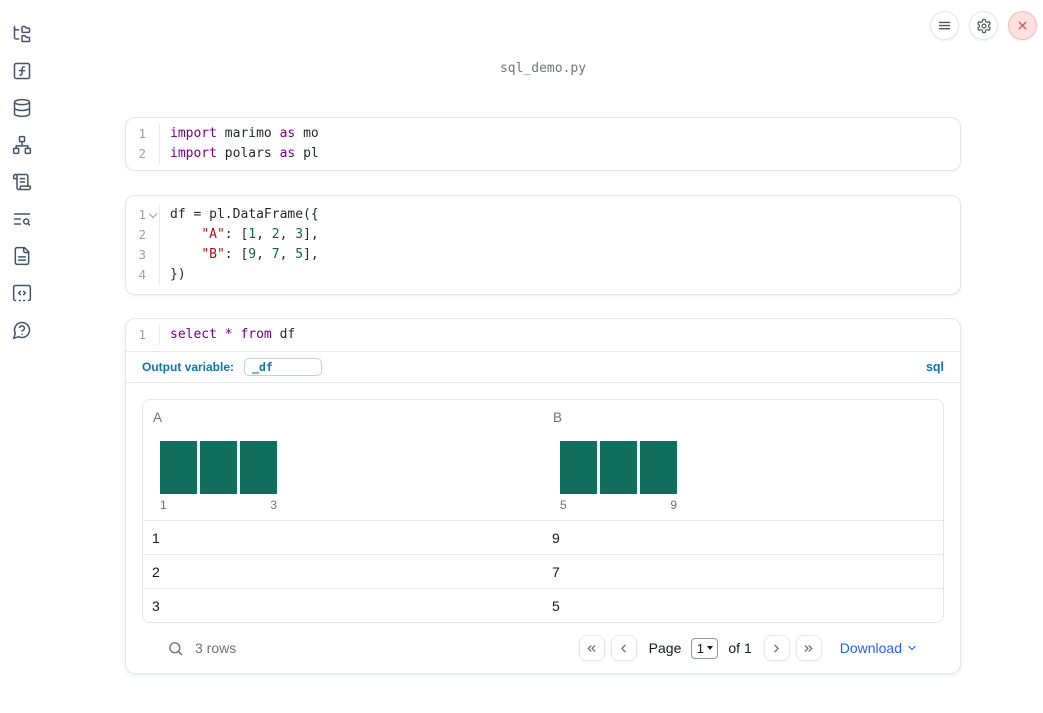 The width and height of the screenshot is (1043, 713). I want to click on last-page-button, so click(808, 648).